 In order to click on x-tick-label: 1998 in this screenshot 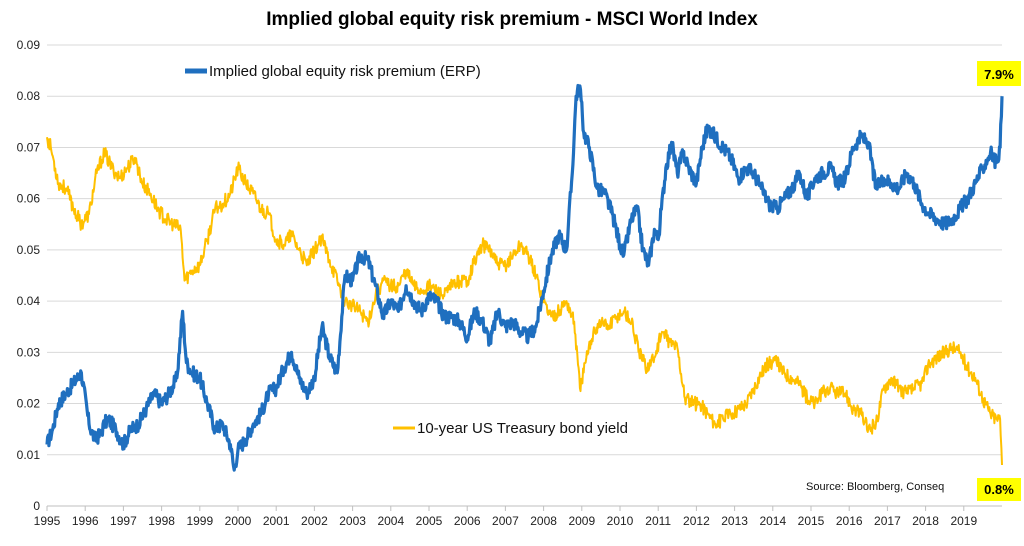, I will do `click(161, 521)`.